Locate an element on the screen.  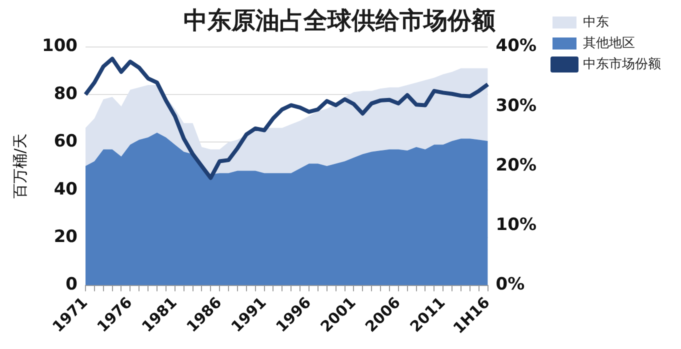
y2-tick-label: 40% is located at coordinates (516, 46).